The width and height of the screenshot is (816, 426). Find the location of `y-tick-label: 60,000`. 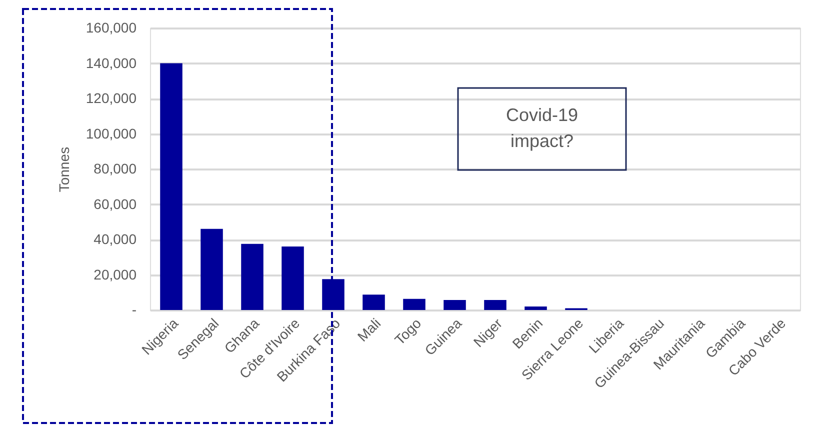

y-tick-label: 60,000 is located at coordinates (115, 204).